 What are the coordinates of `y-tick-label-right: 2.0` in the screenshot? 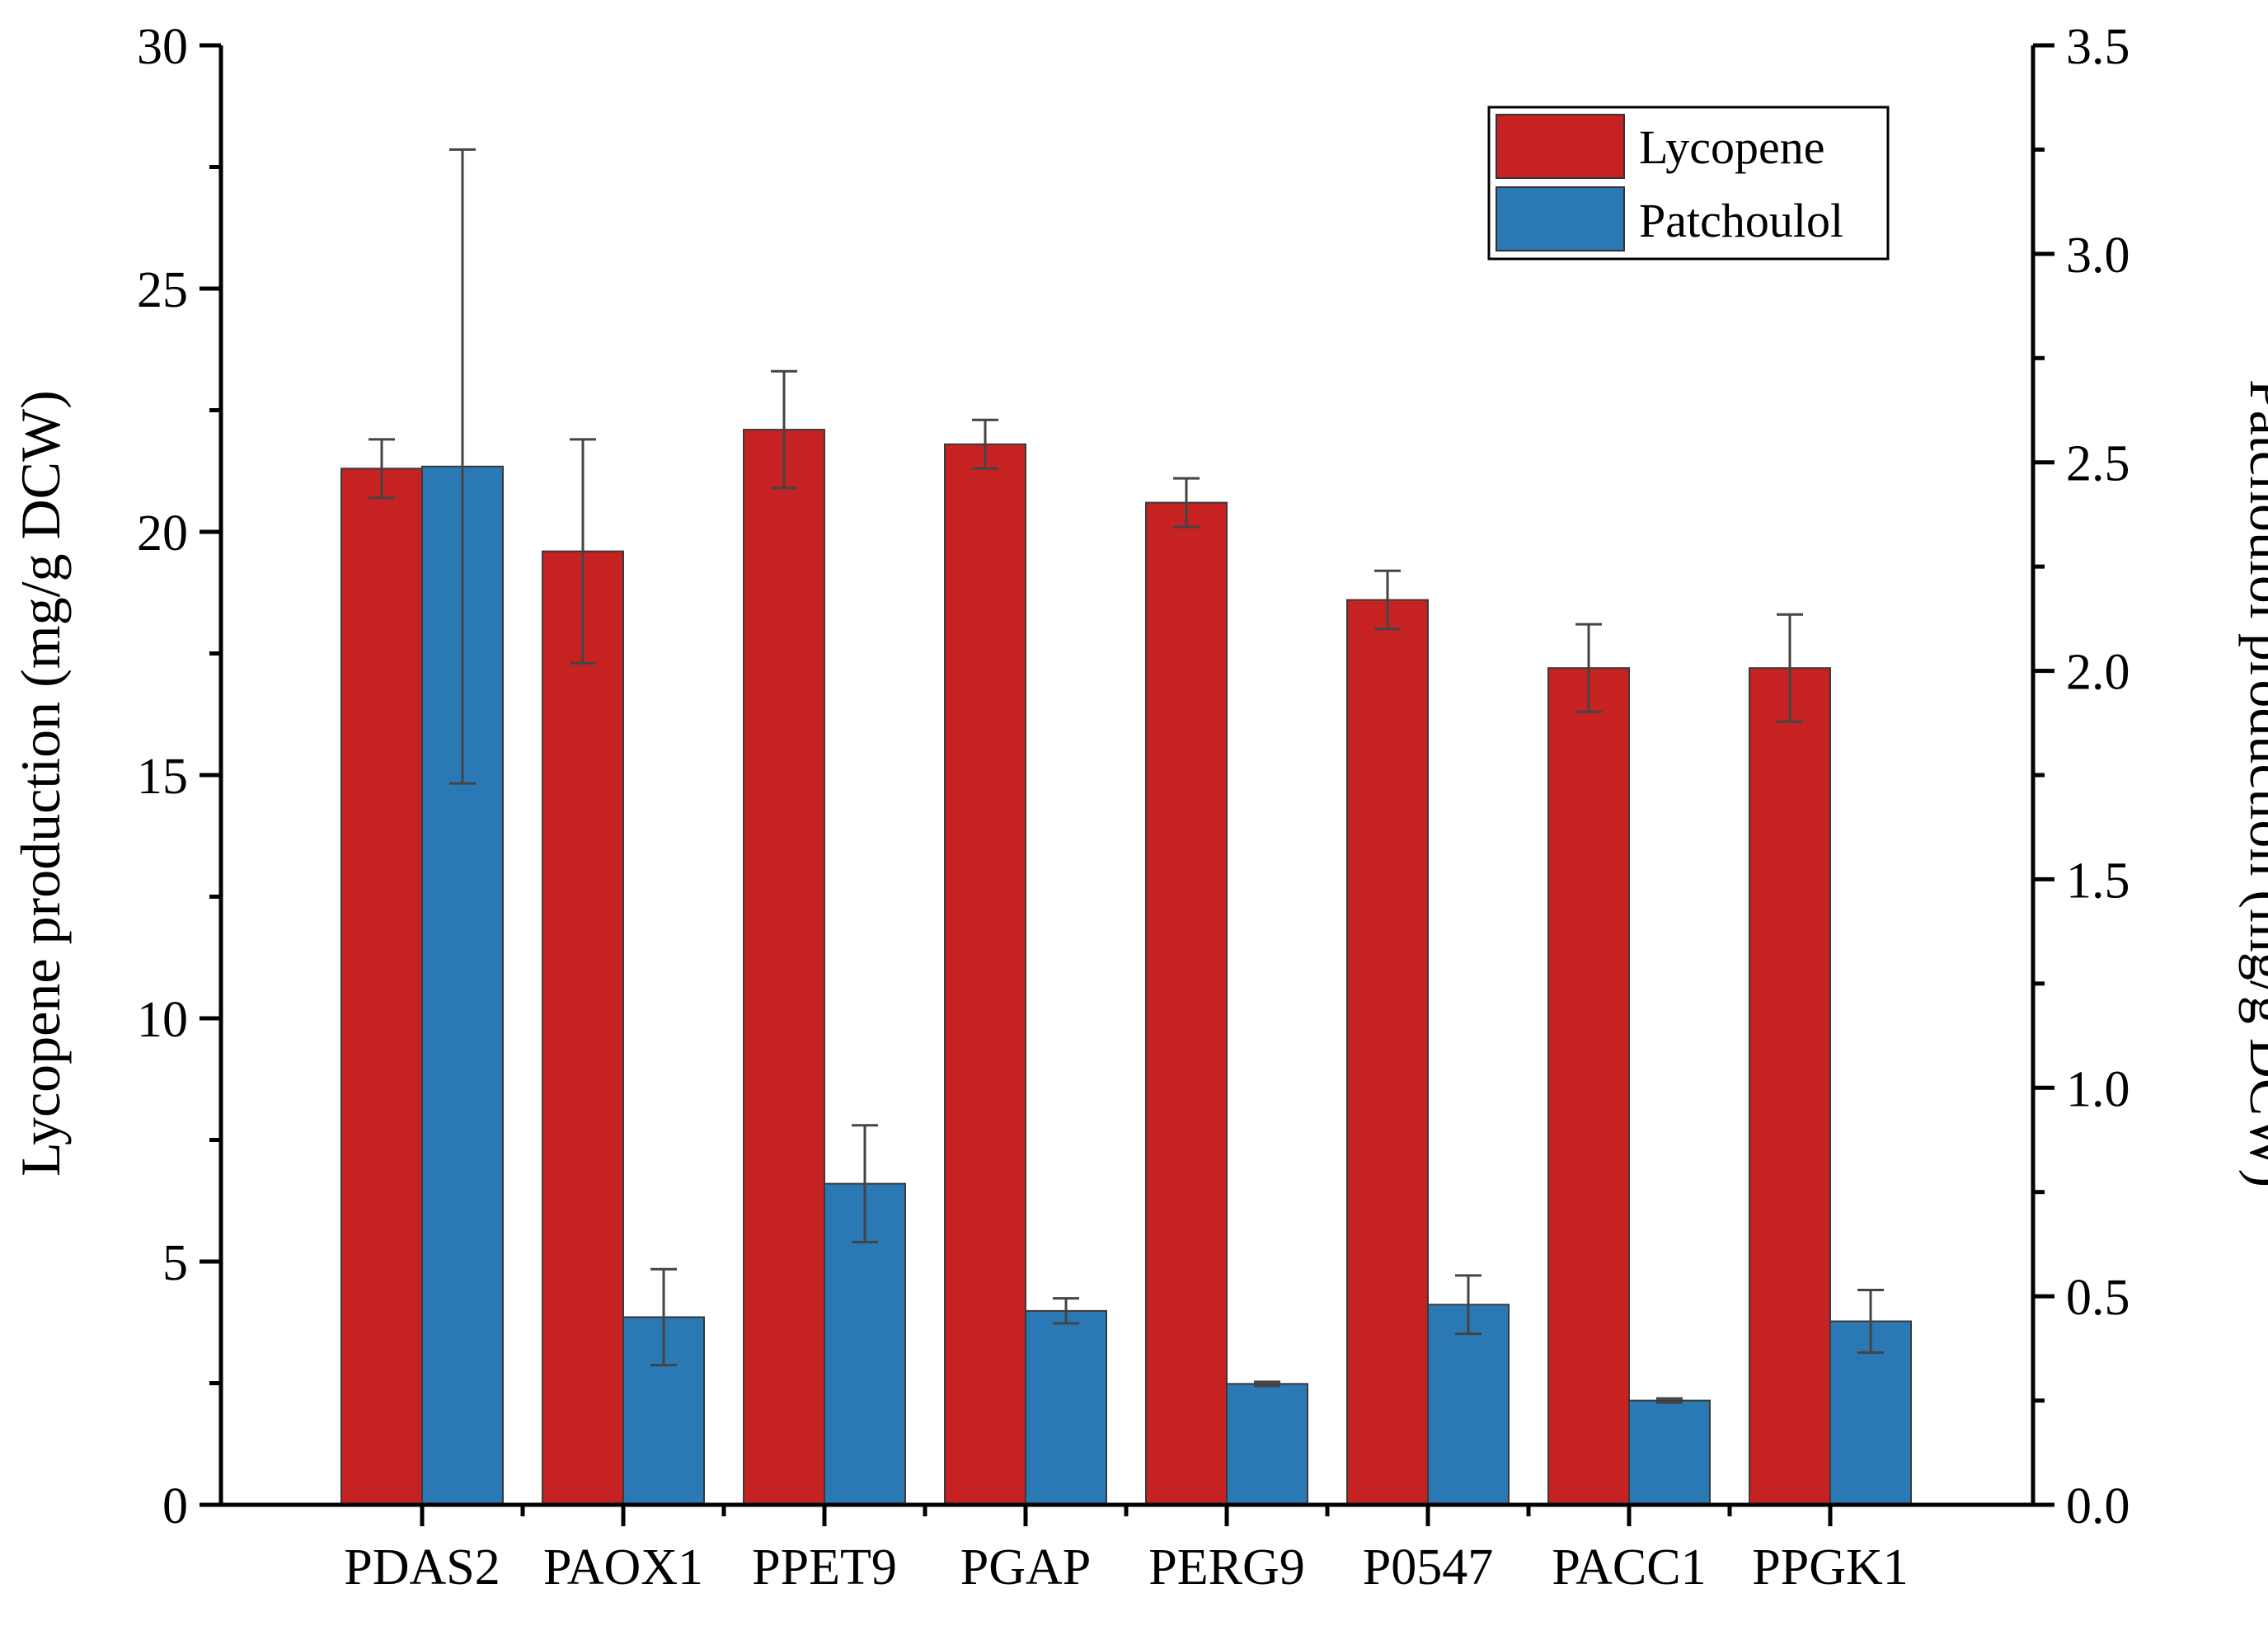 It's located at (2098, 673).